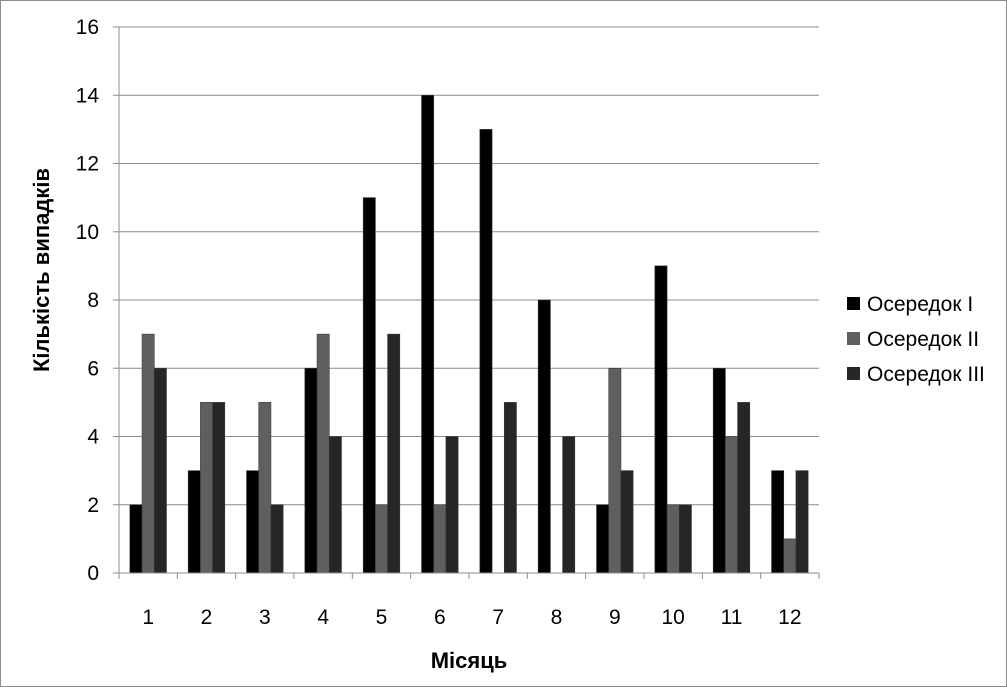 This screenshot has height=687, width=1007. I want to click on legend-label: Осередок III, so click(926, 374).